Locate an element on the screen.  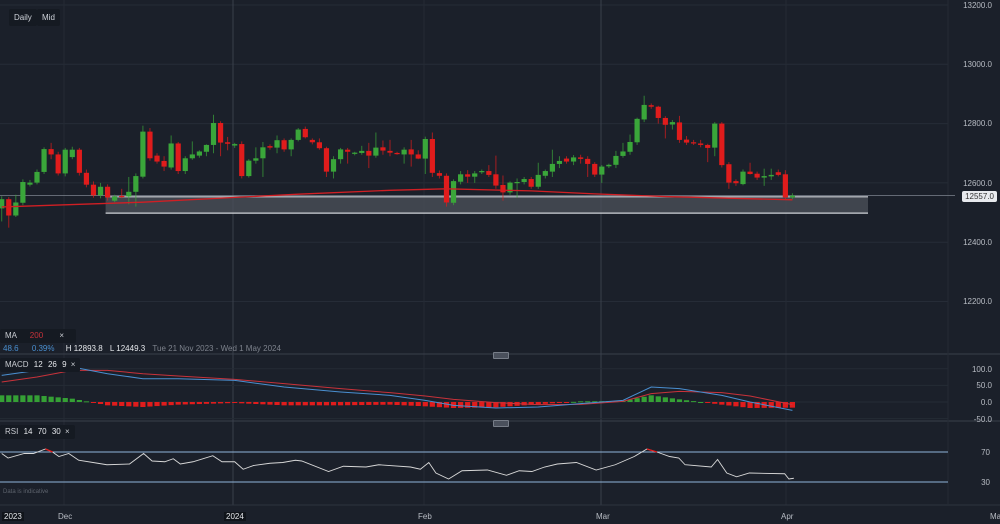
price-tick: 12200.0 is located at coordinates (977, 301).